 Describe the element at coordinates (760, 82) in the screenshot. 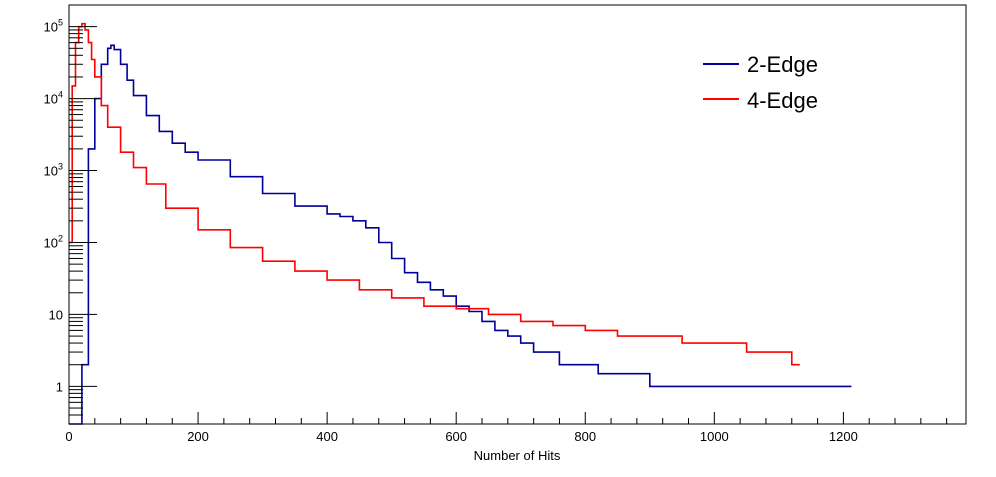

I see `legend: 2-Edge 4-Edge` at that location.